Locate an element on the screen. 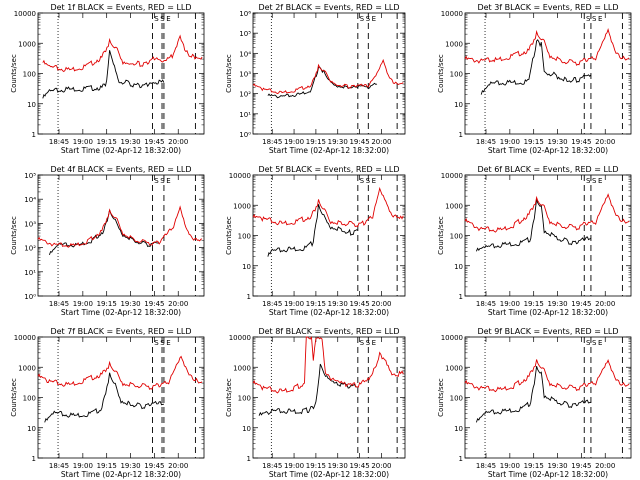  panel-6-ytick-label: 10 is located at coordinates (458, 267).